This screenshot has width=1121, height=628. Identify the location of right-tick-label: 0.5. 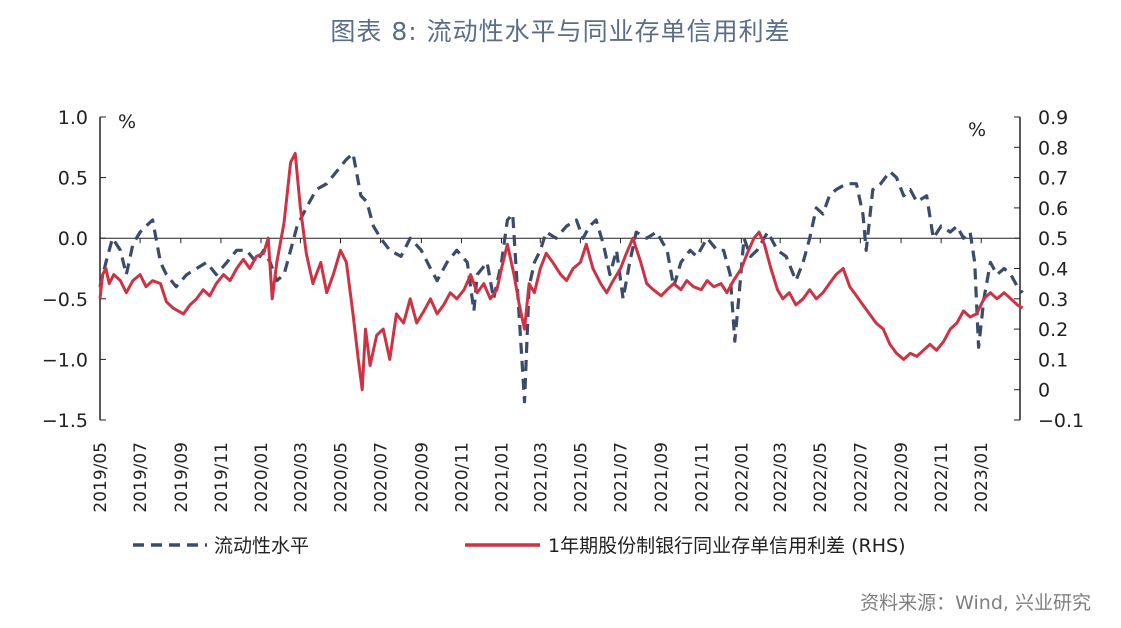
(1053, 239).